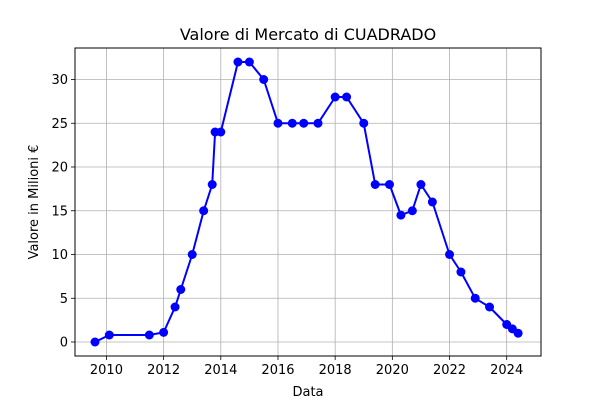 Image resolution: width=600 pixels, height=404 pixels. What do you see at coordinates (392, 370) in the screenshot?
I see `x-tick-label: 2020` at bounding box center [392, 370].